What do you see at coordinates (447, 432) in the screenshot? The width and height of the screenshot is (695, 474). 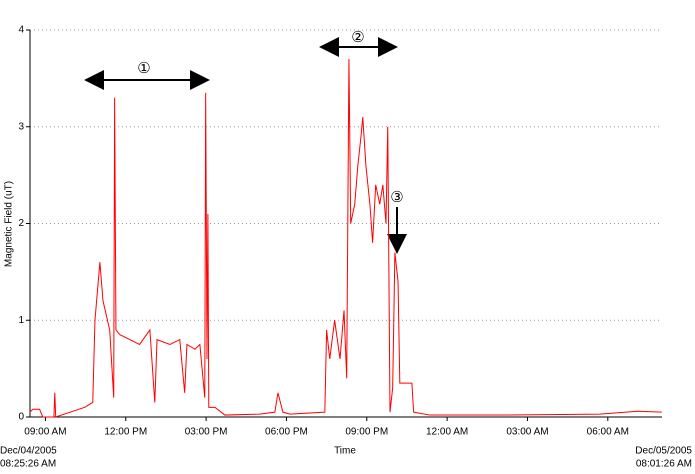 I see `x-tick-label: 12:00 AM` at bounding box center [447, 432].